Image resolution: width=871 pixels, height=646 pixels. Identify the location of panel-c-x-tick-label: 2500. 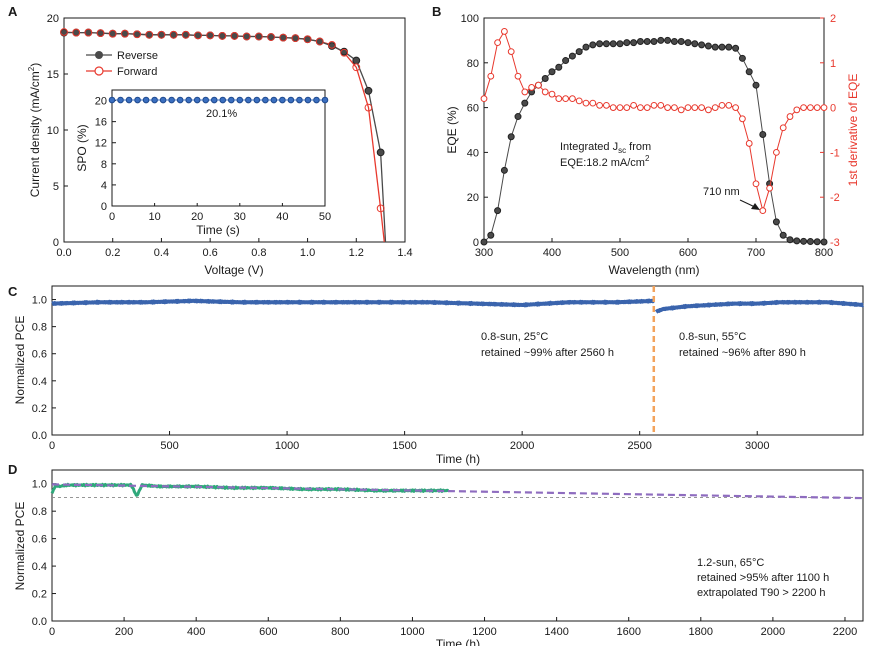
(639, 446).